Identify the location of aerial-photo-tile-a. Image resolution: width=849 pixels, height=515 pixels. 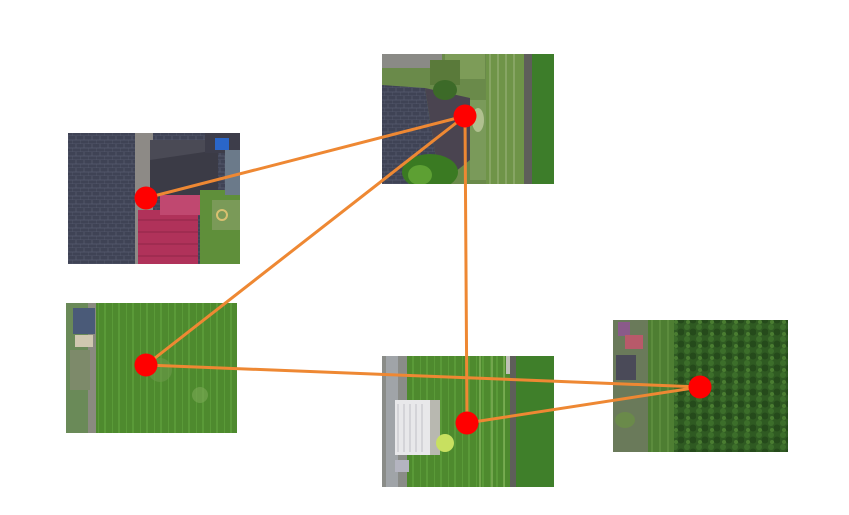
(154, 198).